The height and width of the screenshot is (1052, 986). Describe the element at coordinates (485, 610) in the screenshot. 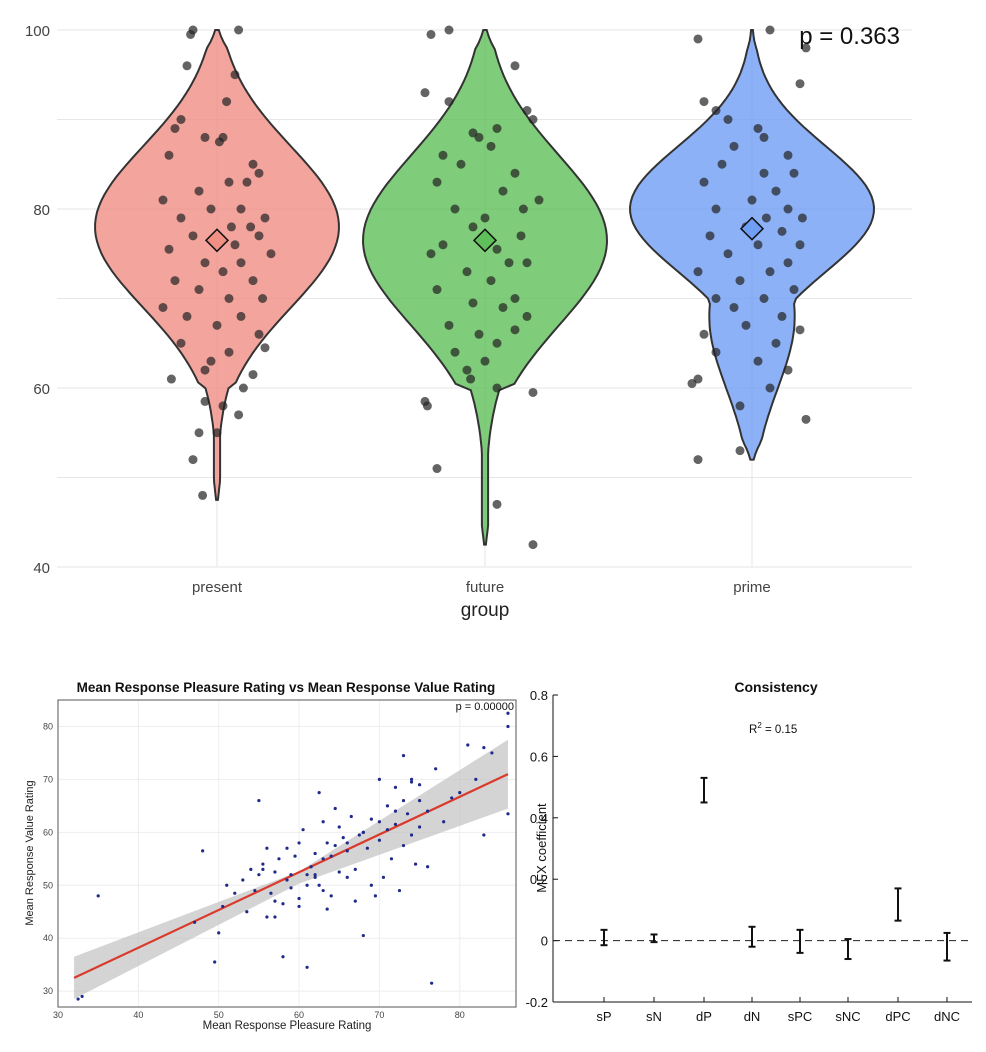

I see `x-axis-label: group` at that location.